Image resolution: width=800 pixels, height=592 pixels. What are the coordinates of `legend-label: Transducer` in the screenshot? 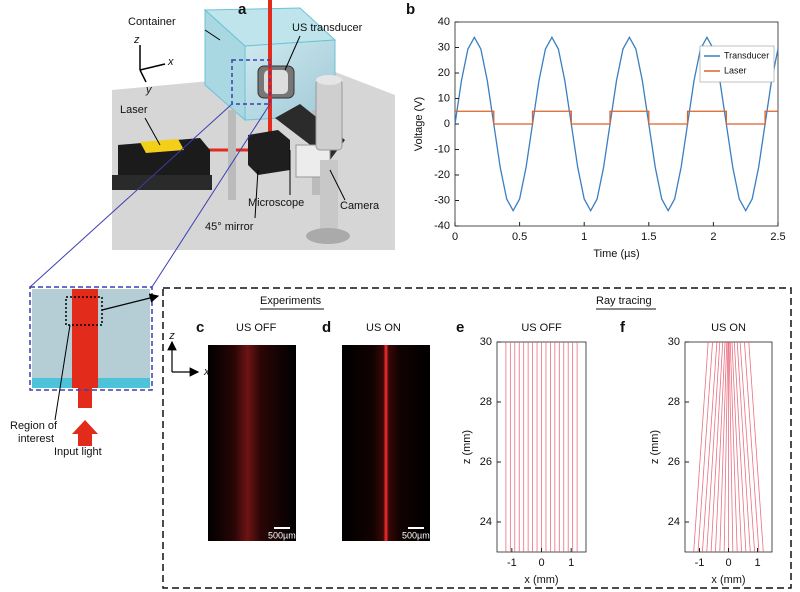 It's located at (746, 55).